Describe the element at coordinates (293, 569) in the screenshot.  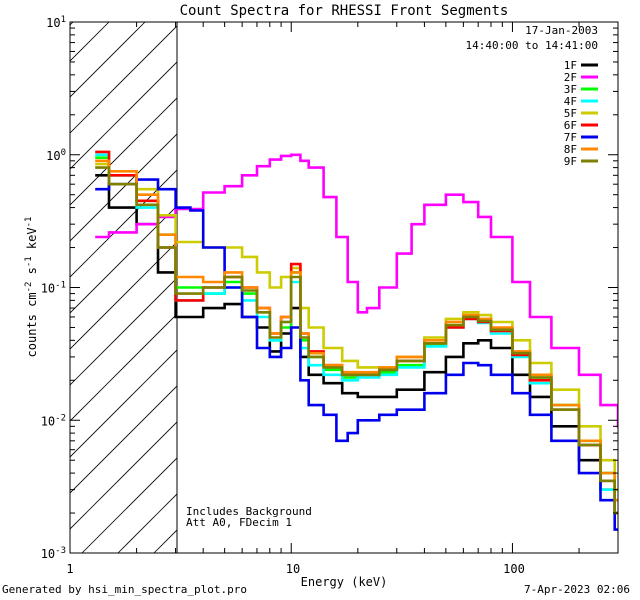
I see `x-tick-label-10: 10` at that location.